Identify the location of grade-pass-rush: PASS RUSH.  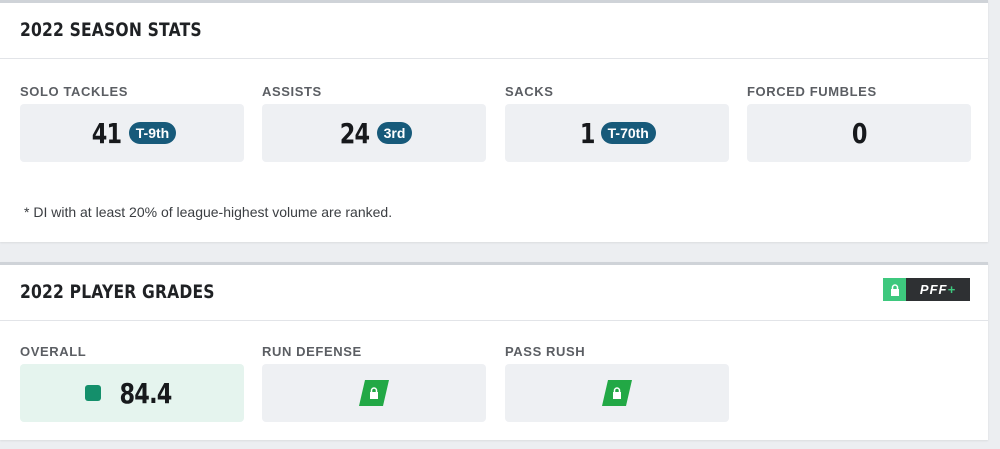
(617, 383).